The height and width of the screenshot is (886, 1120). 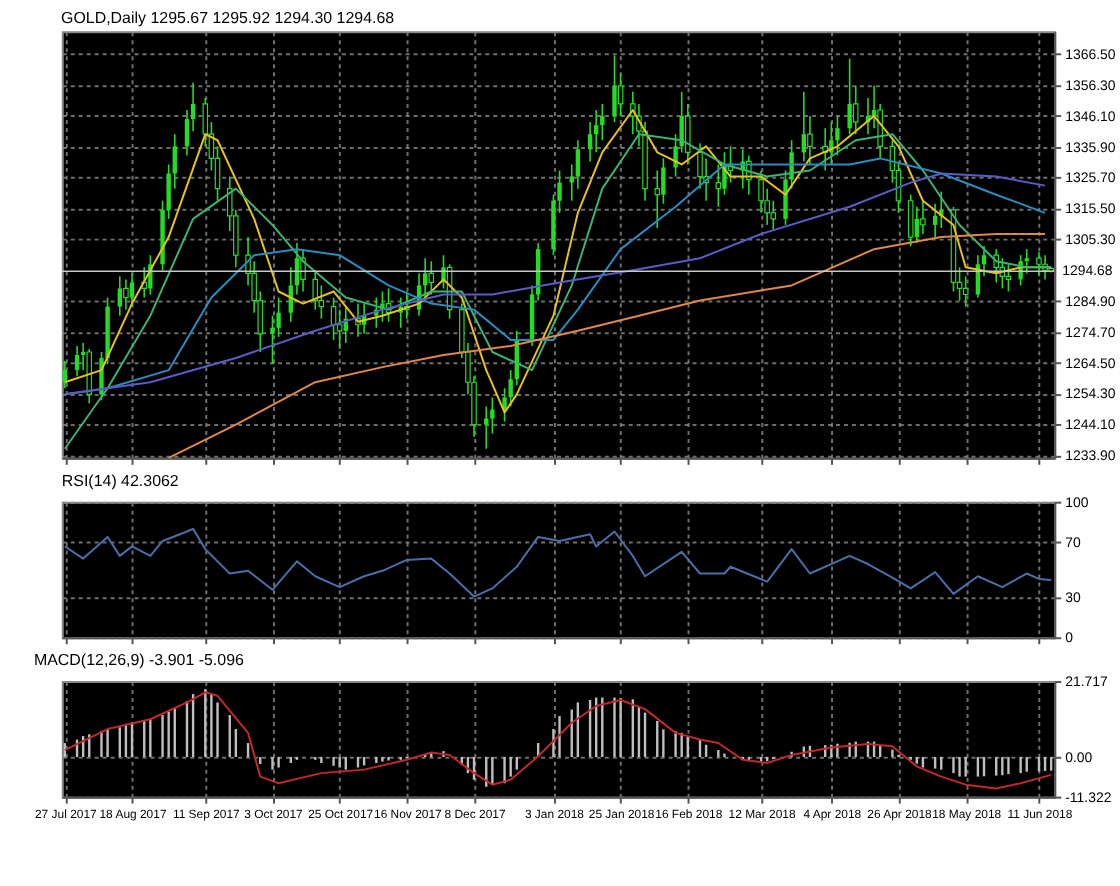 What do you see at coordinates (139, 660) in the screenshot?
I see `chart-title: MACD(12,26,9) -3.901 -5.096` at bounding box center [139, 660].